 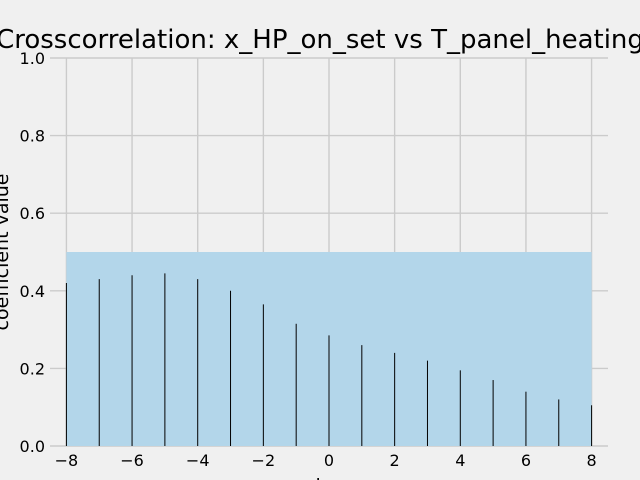 I want to click on x-tick-label-6: 6, so click(x=526, y=460).